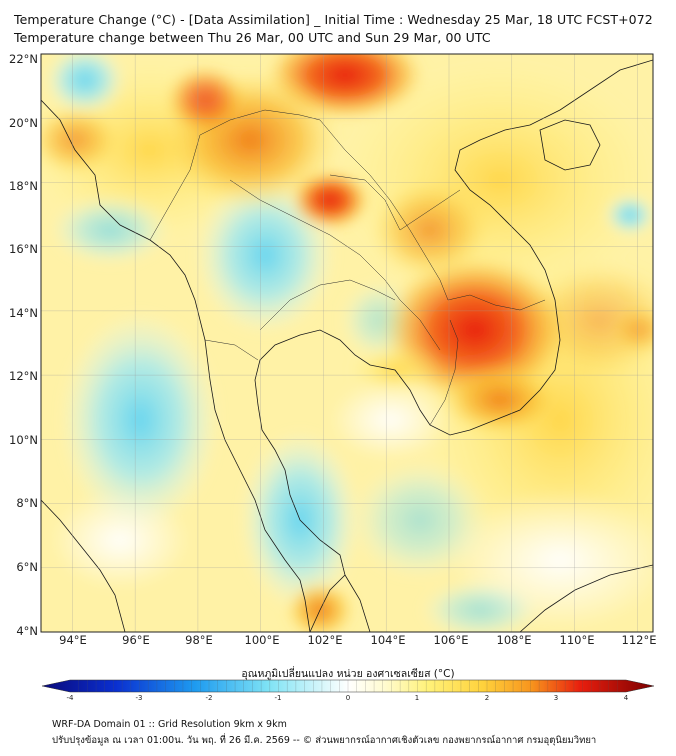 The image size is (676, 756). Describe the element at coordinates (136, 640) in the screenshot. I see `lon-label-96e: 96°E` at that location.